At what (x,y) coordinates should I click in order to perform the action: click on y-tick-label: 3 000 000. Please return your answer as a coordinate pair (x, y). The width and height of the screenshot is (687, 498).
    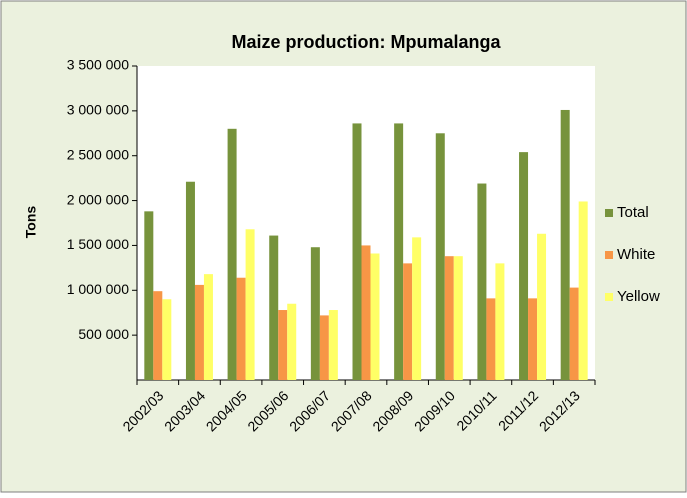
    Looking at the image, I should click on (98, 110).